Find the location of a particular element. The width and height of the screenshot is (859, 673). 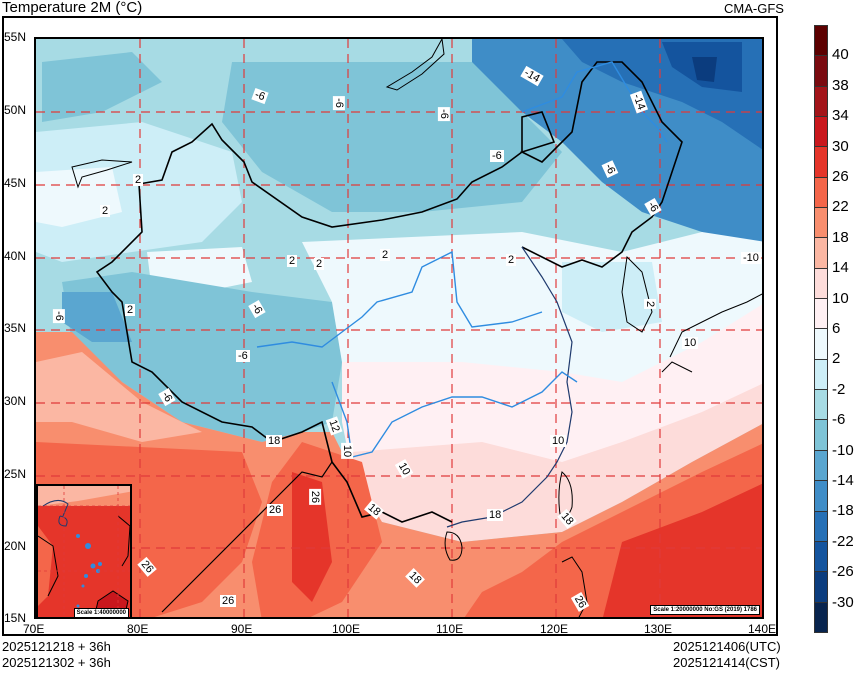

lat-label: 20N is located at coordinates (15, 546).